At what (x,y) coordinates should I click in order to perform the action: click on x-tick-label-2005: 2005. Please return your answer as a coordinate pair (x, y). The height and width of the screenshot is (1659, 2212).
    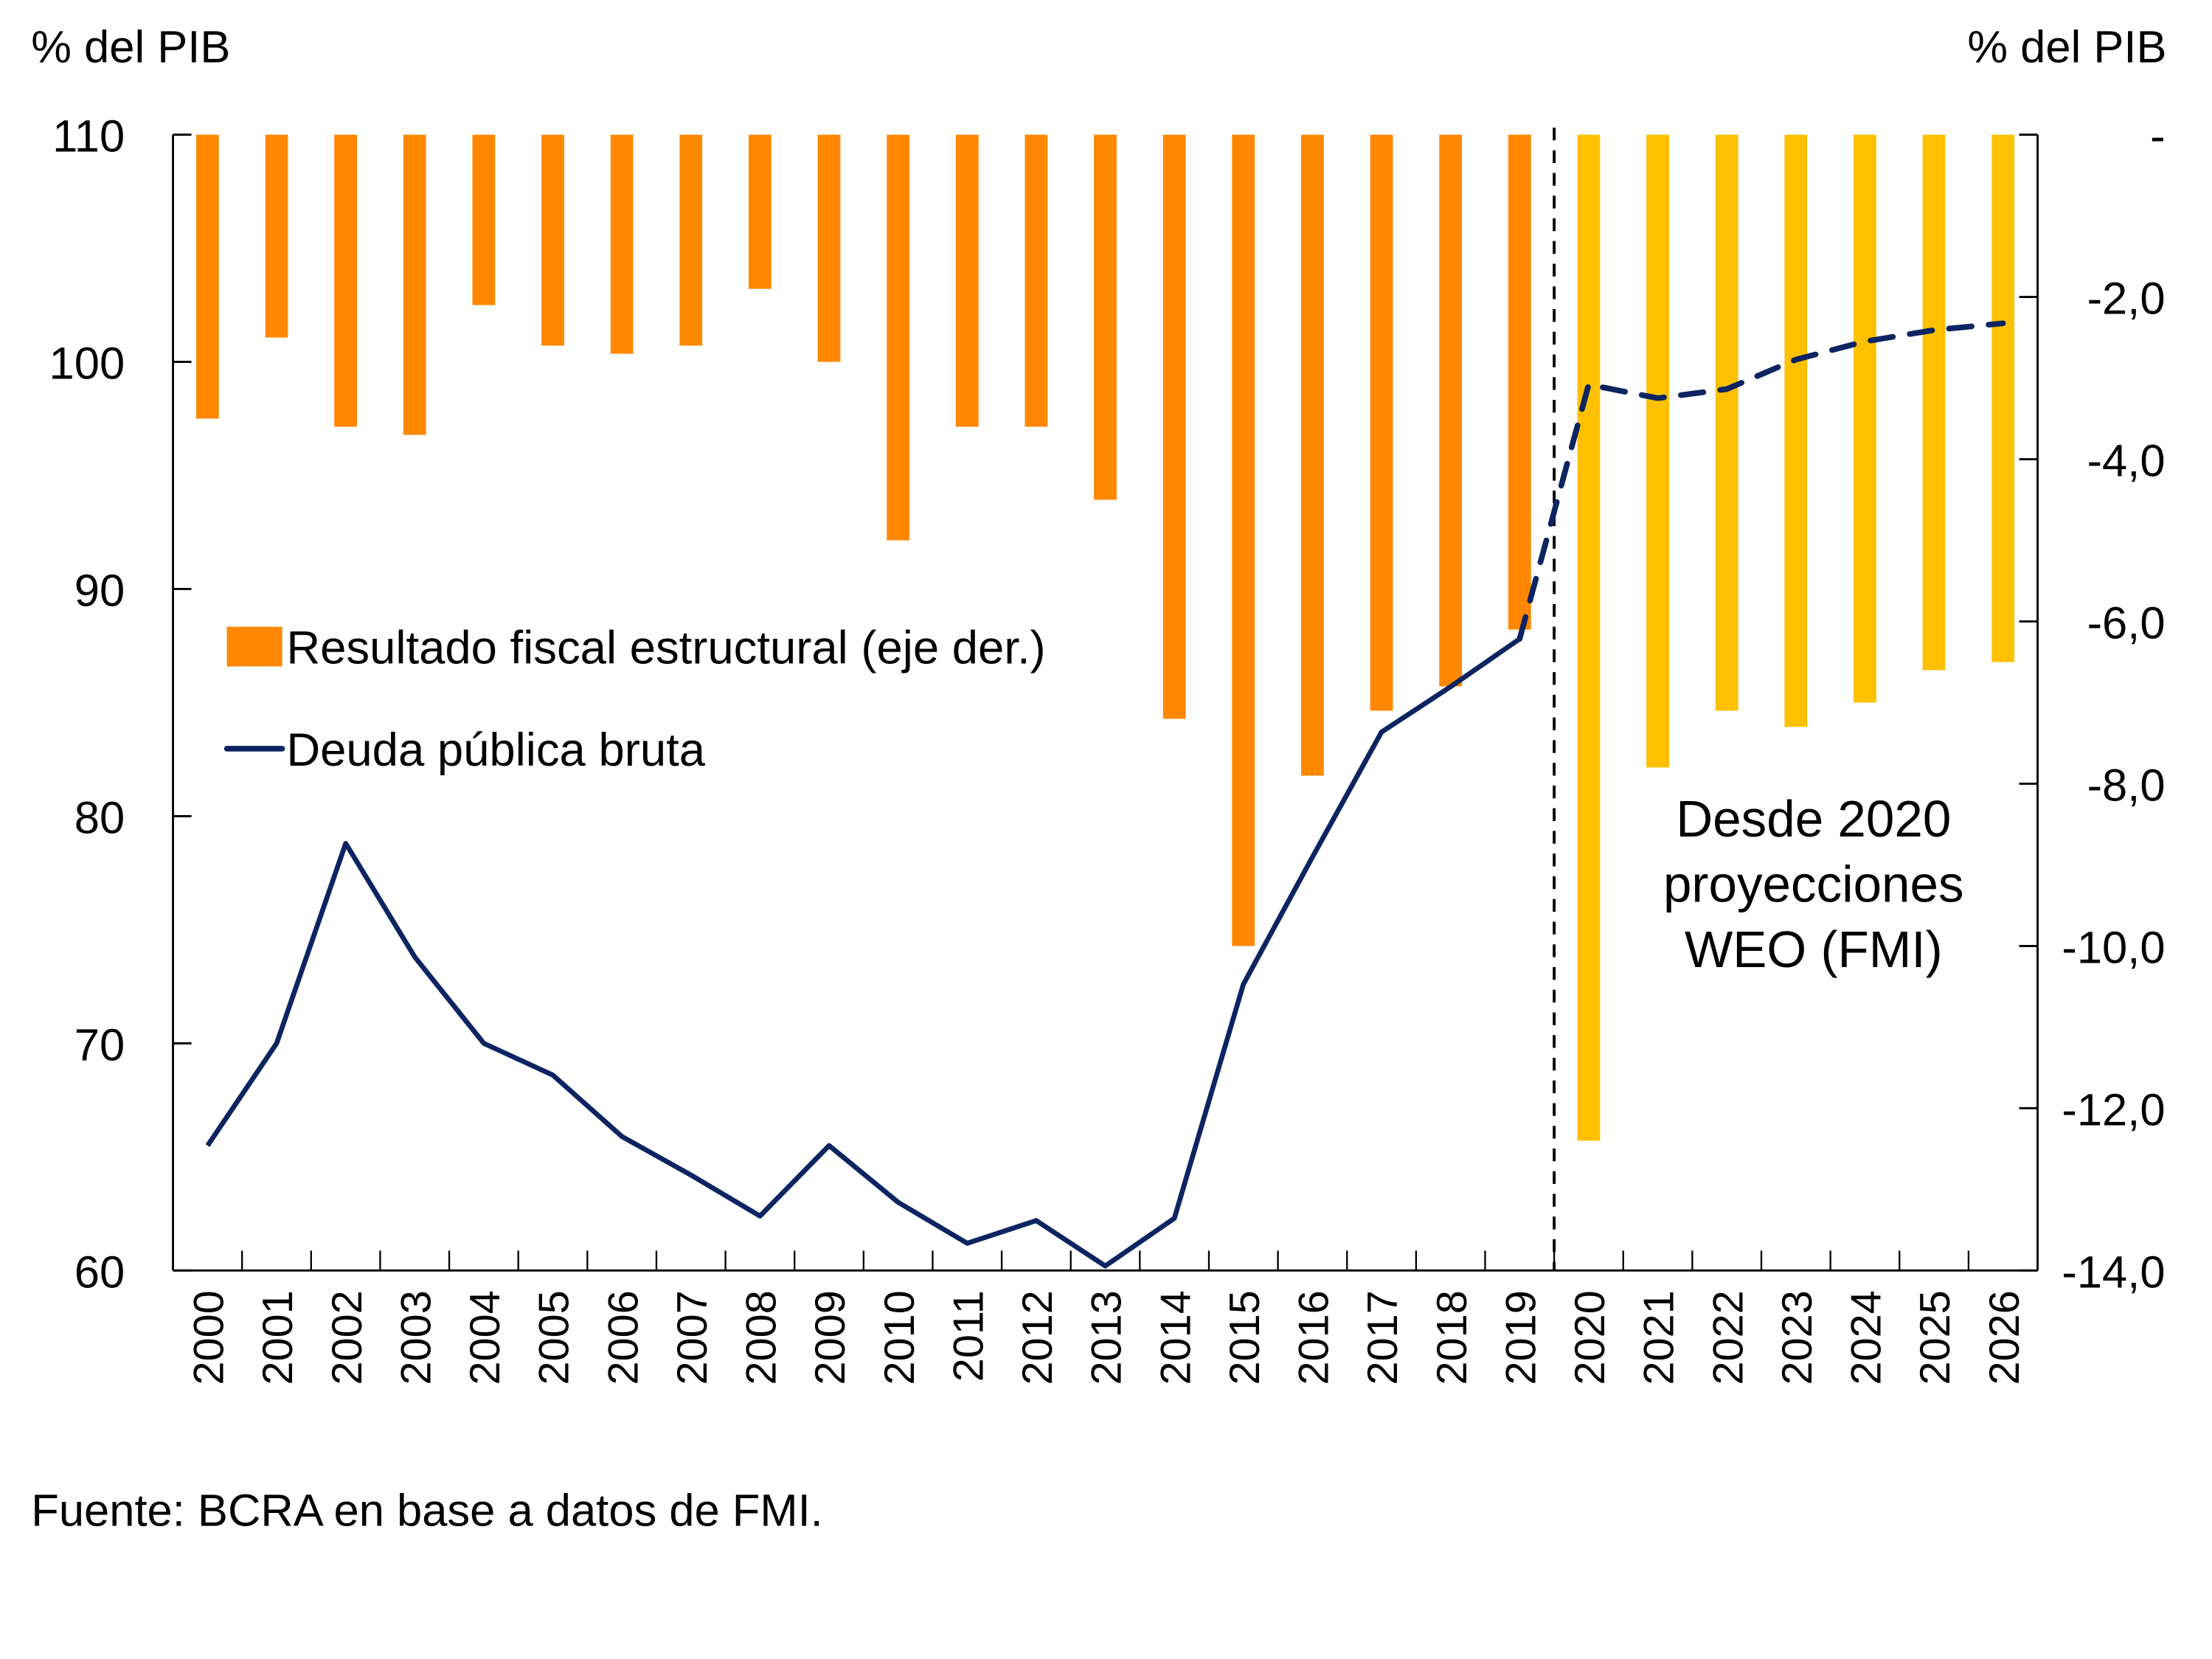
    Looking at the image, I should click on (555, 1337).